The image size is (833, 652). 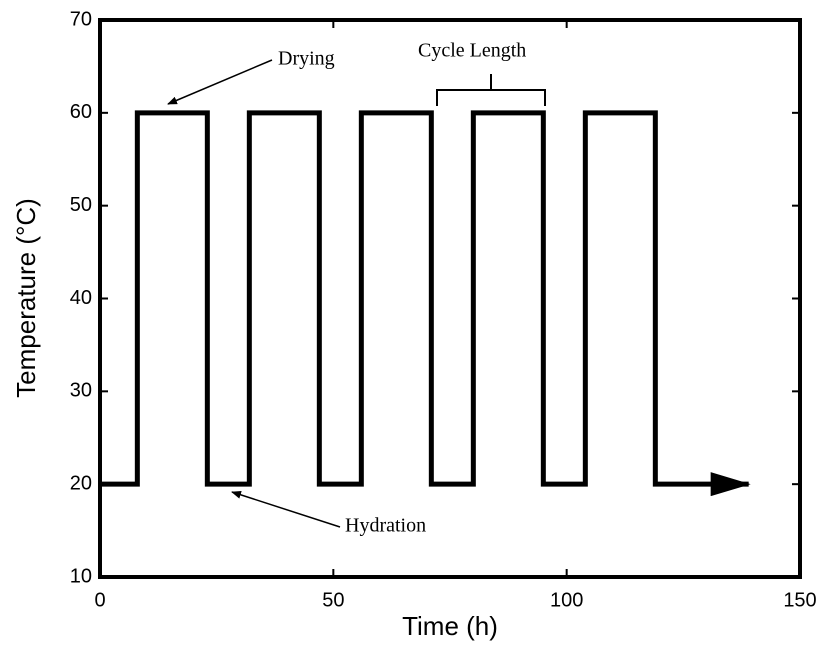 I want to click on annotation: Hydration, so click(x=385, y=526).